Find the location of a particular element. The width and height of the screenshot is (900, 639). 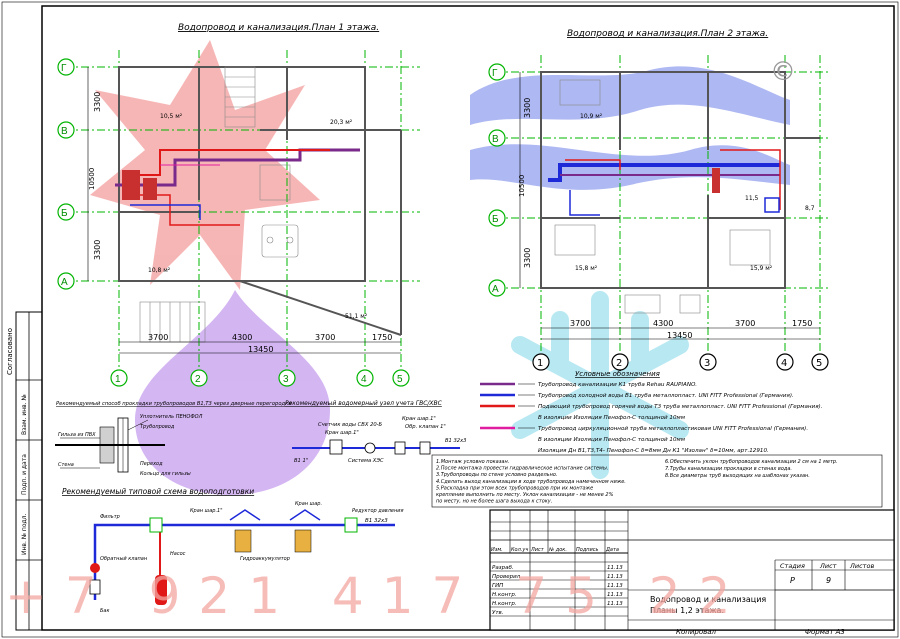

title-block-header-cell: Подпись is located at coordinates (587, 550).